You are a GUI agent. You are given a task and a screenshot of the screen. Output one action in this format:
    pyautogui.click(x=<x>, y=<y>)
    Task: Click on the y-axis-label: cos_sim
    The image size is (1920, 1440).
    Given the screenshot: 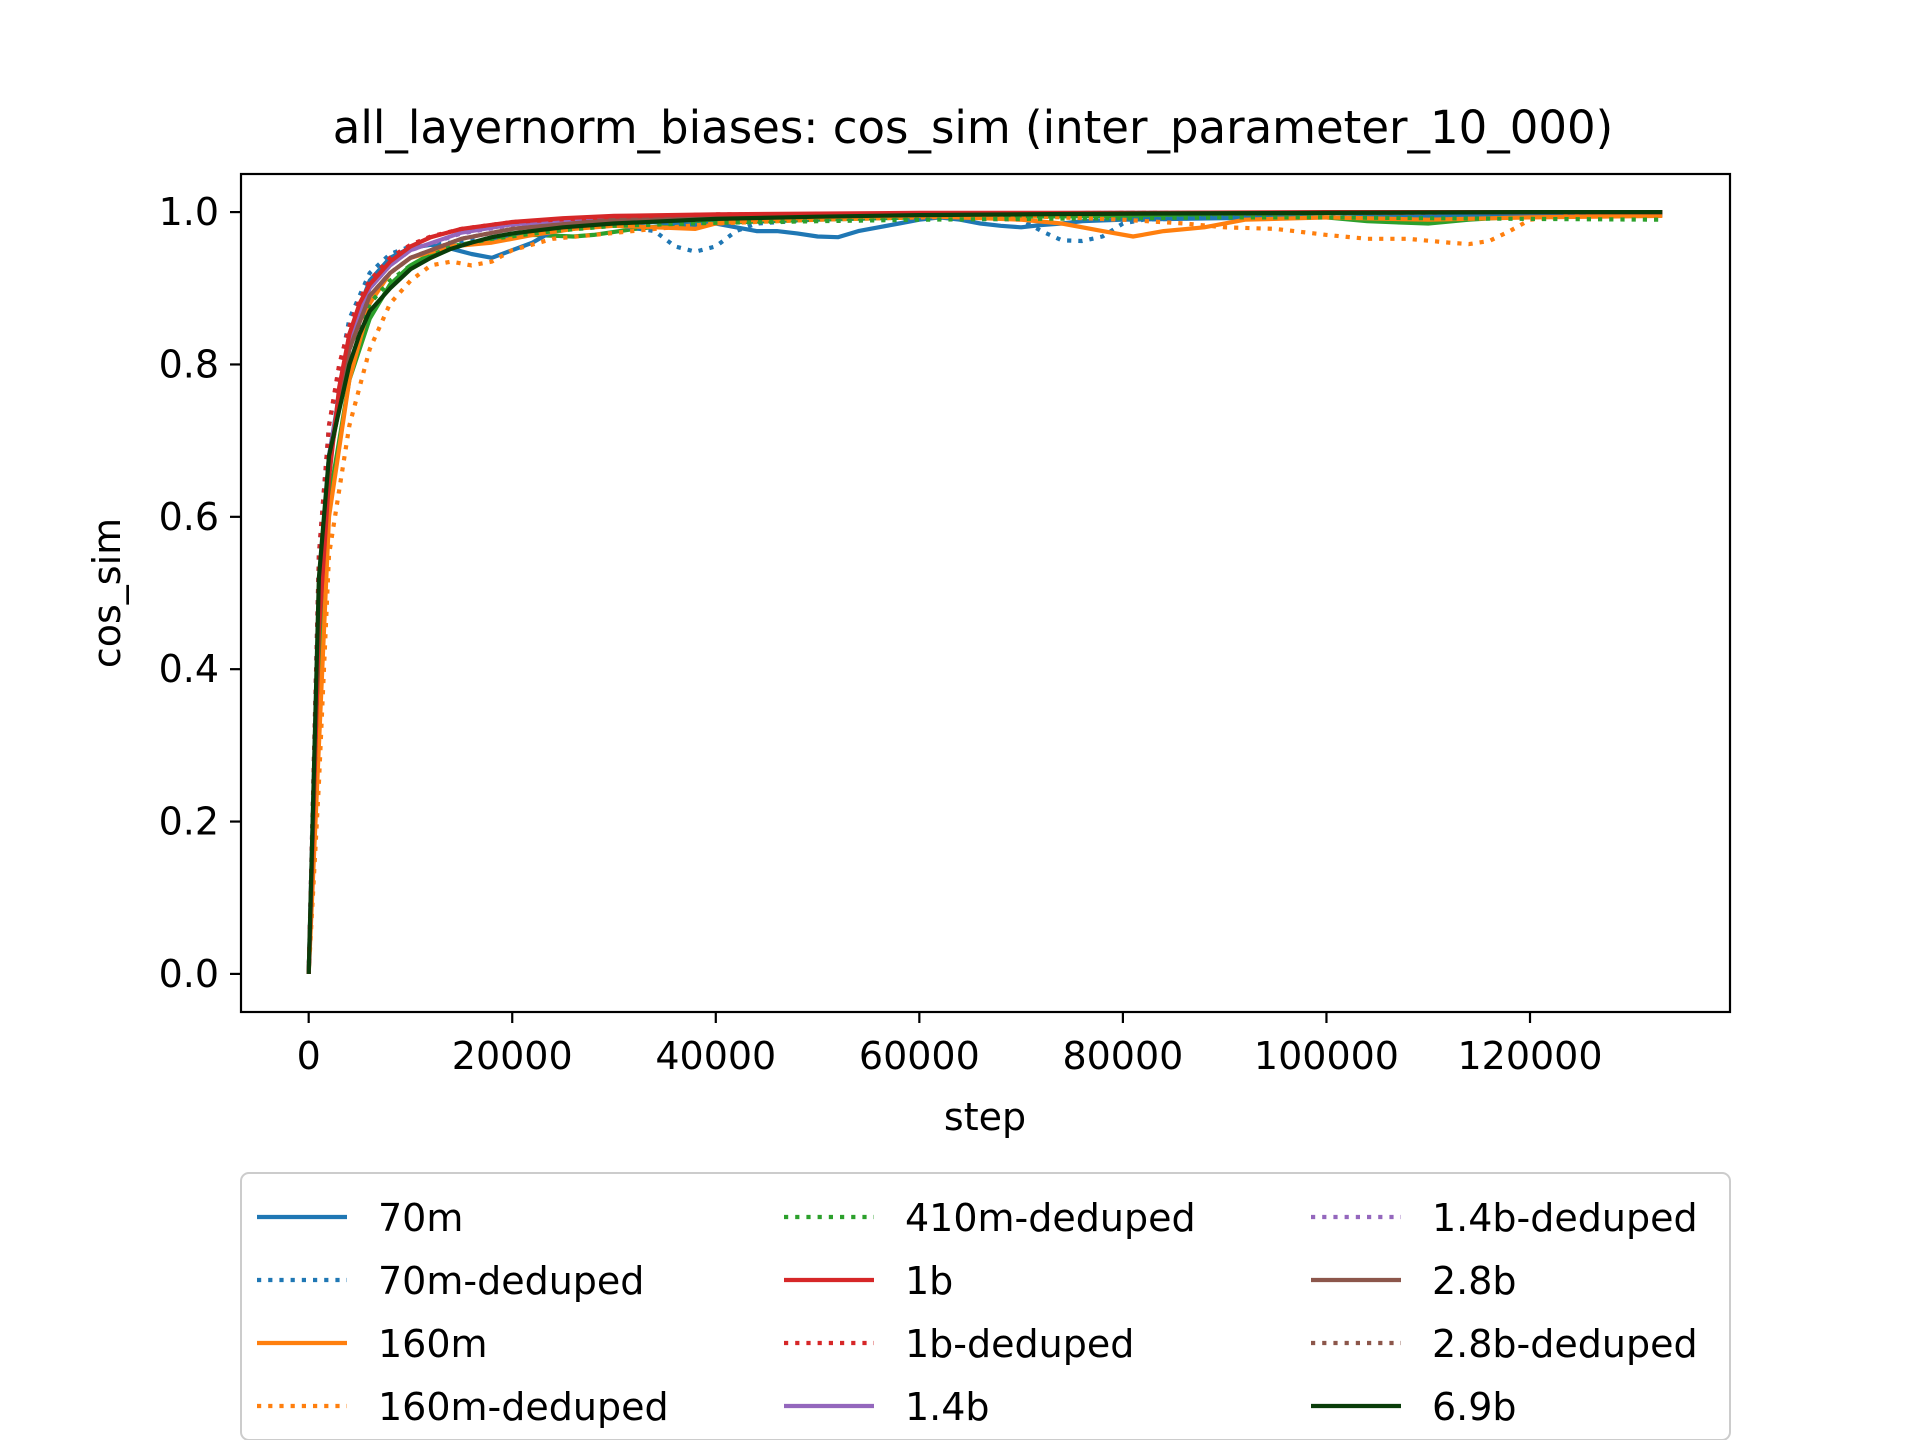 What is the action you would take?
    pyautogui.click(x=107, y=593)
    